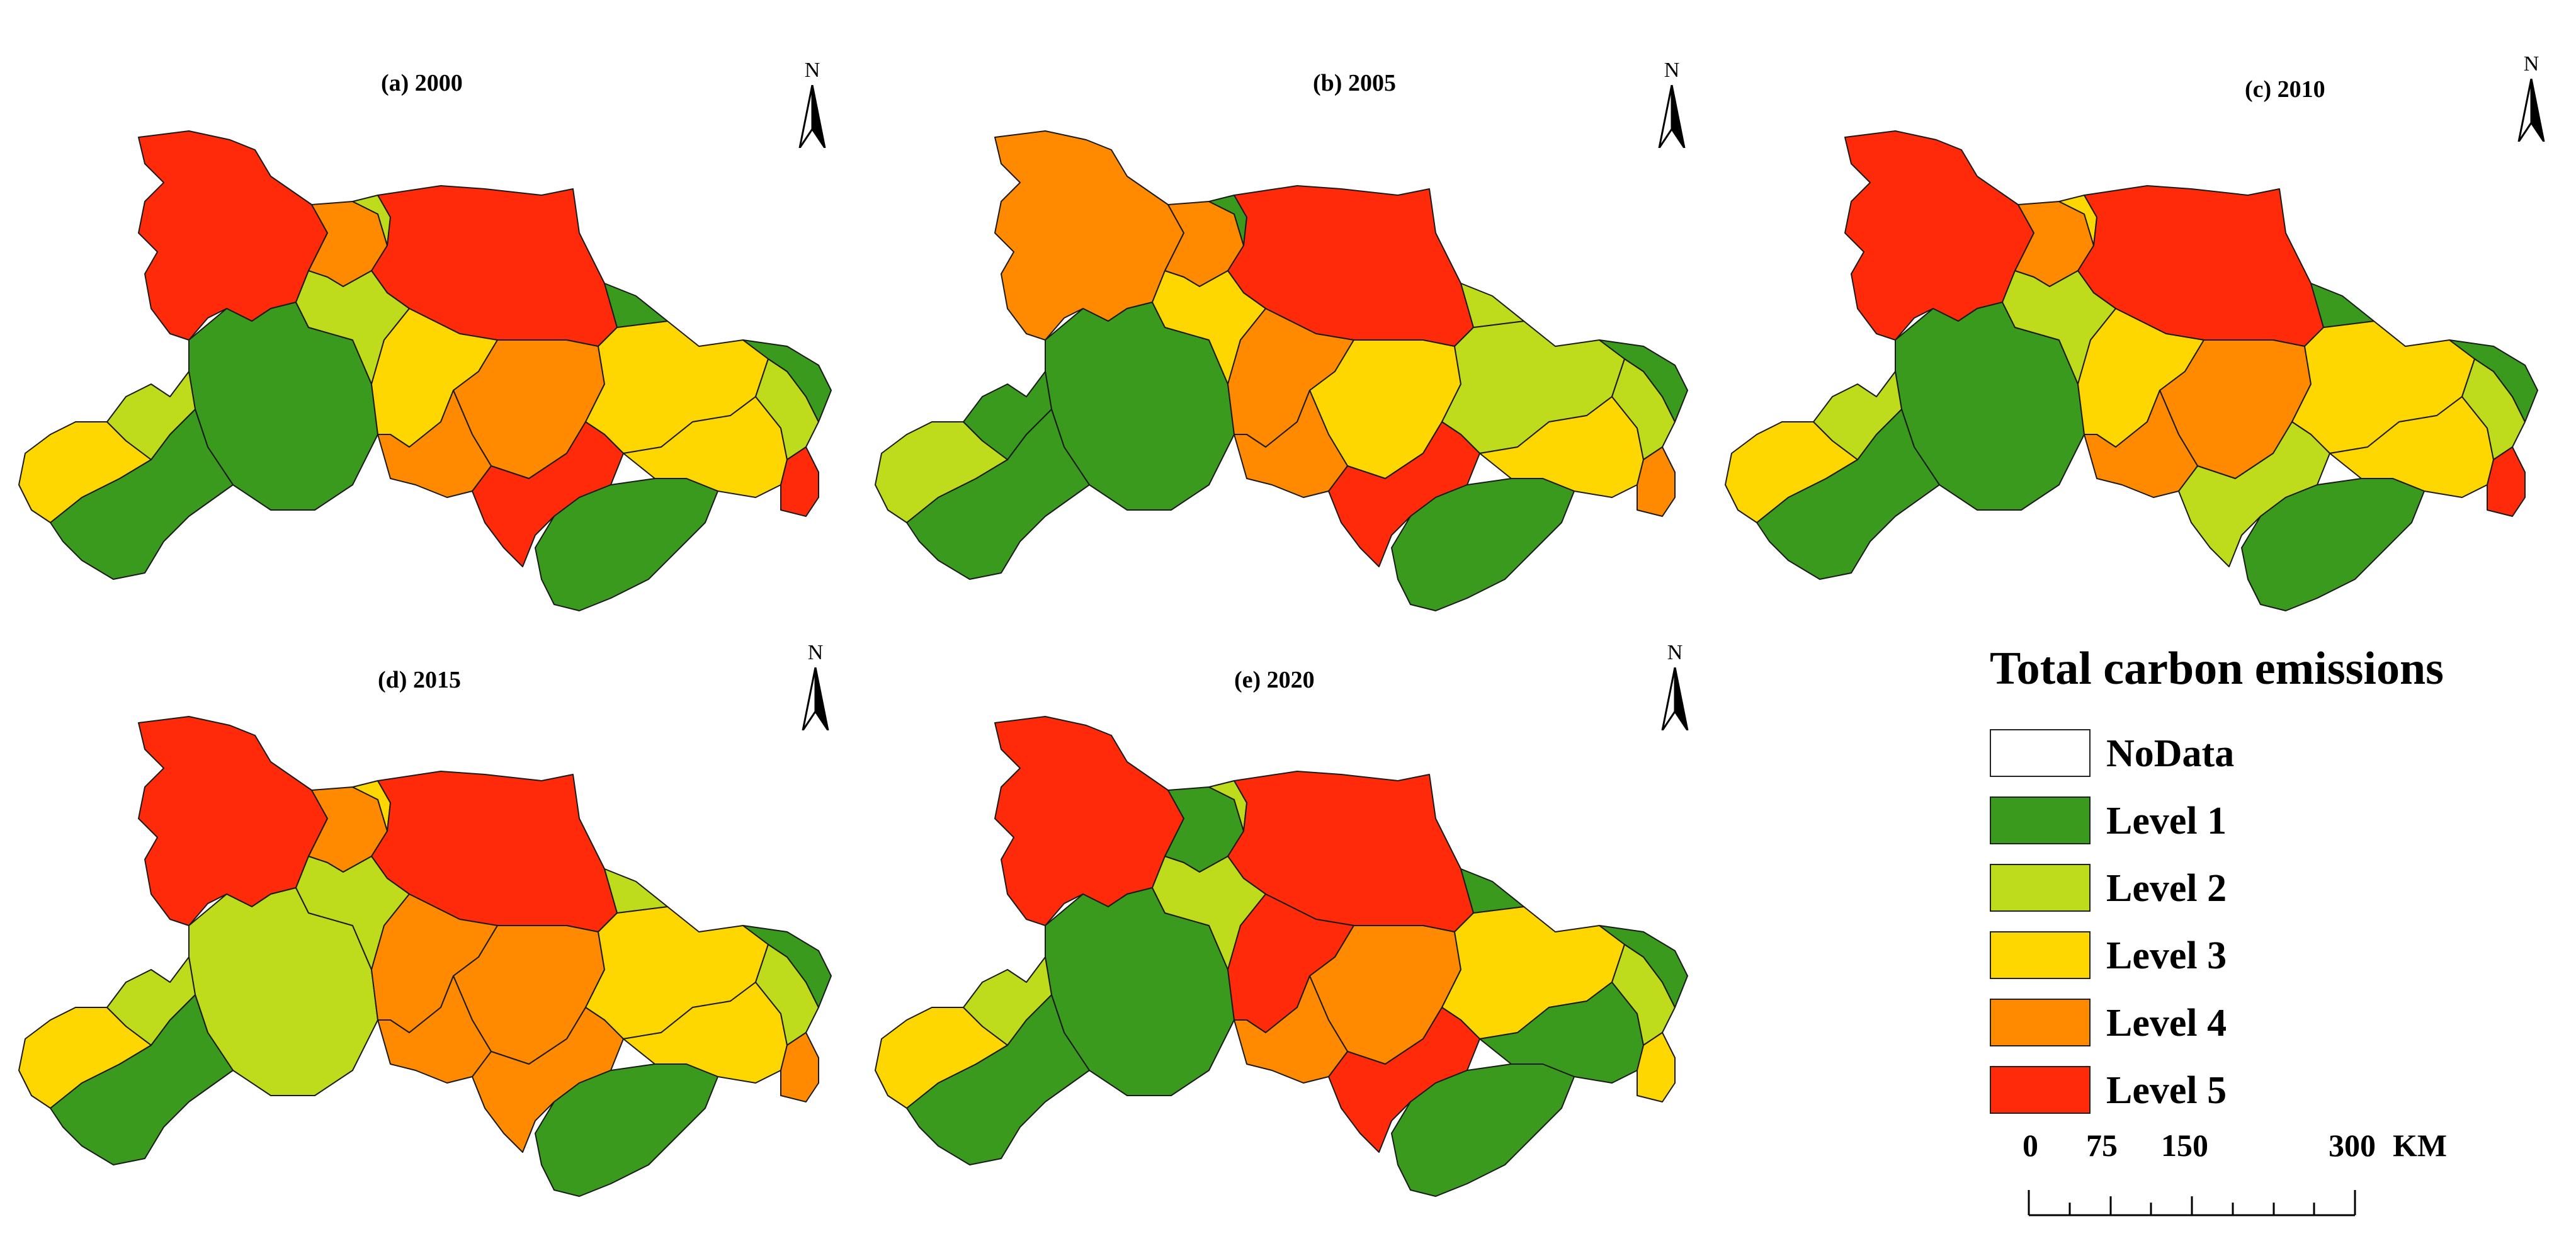 The image size is (2576, 1241). Describe the element at coordinates (1274, 680) in the screenshot. I see `panel-title: (e) 2020` at that location.